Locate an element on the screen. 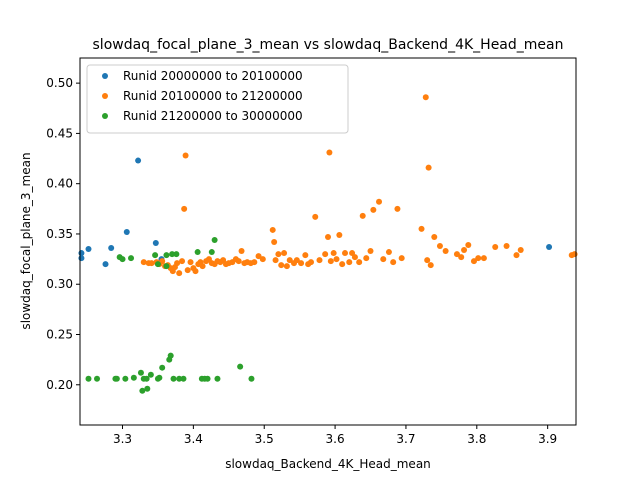 The height and width of the screenshot is (480, 640). y-tick-label: 0.20 is located at coordinates (59, 385).